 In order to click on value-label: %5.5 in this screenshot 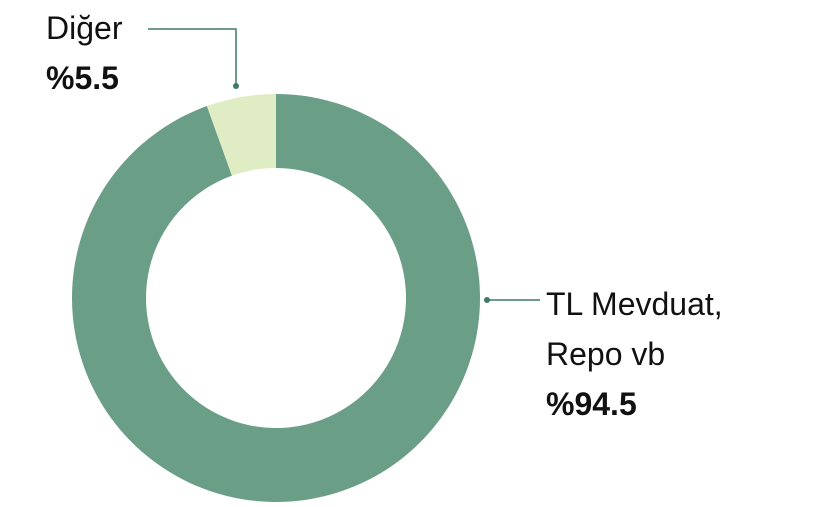, I will do `click(82, 78)`.